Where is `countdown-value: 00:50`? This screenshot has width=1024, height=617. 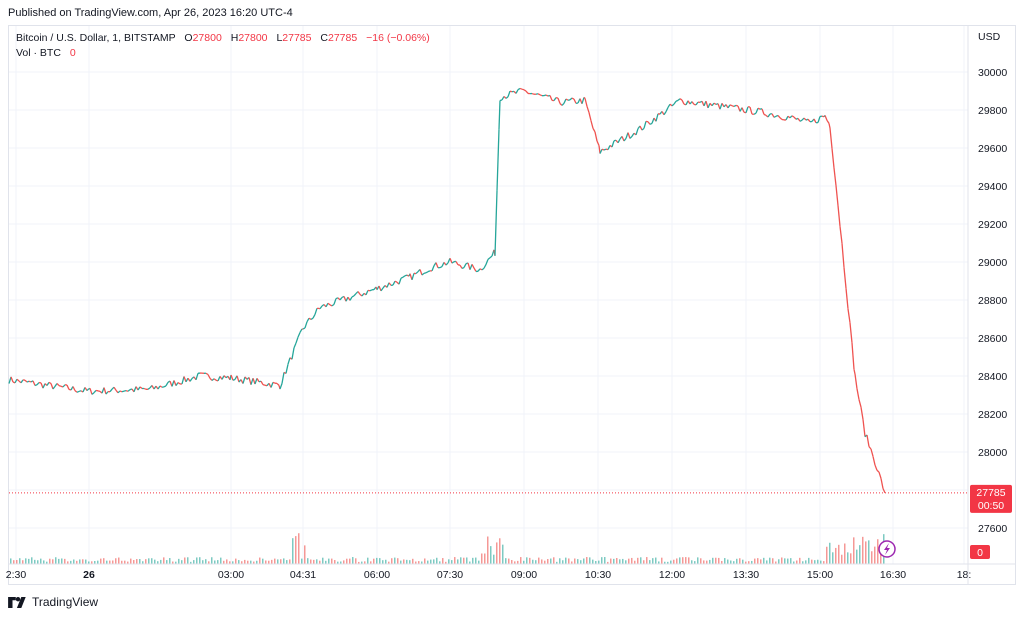 countdown-value: 00:50 is located at coordinates (991, 506).